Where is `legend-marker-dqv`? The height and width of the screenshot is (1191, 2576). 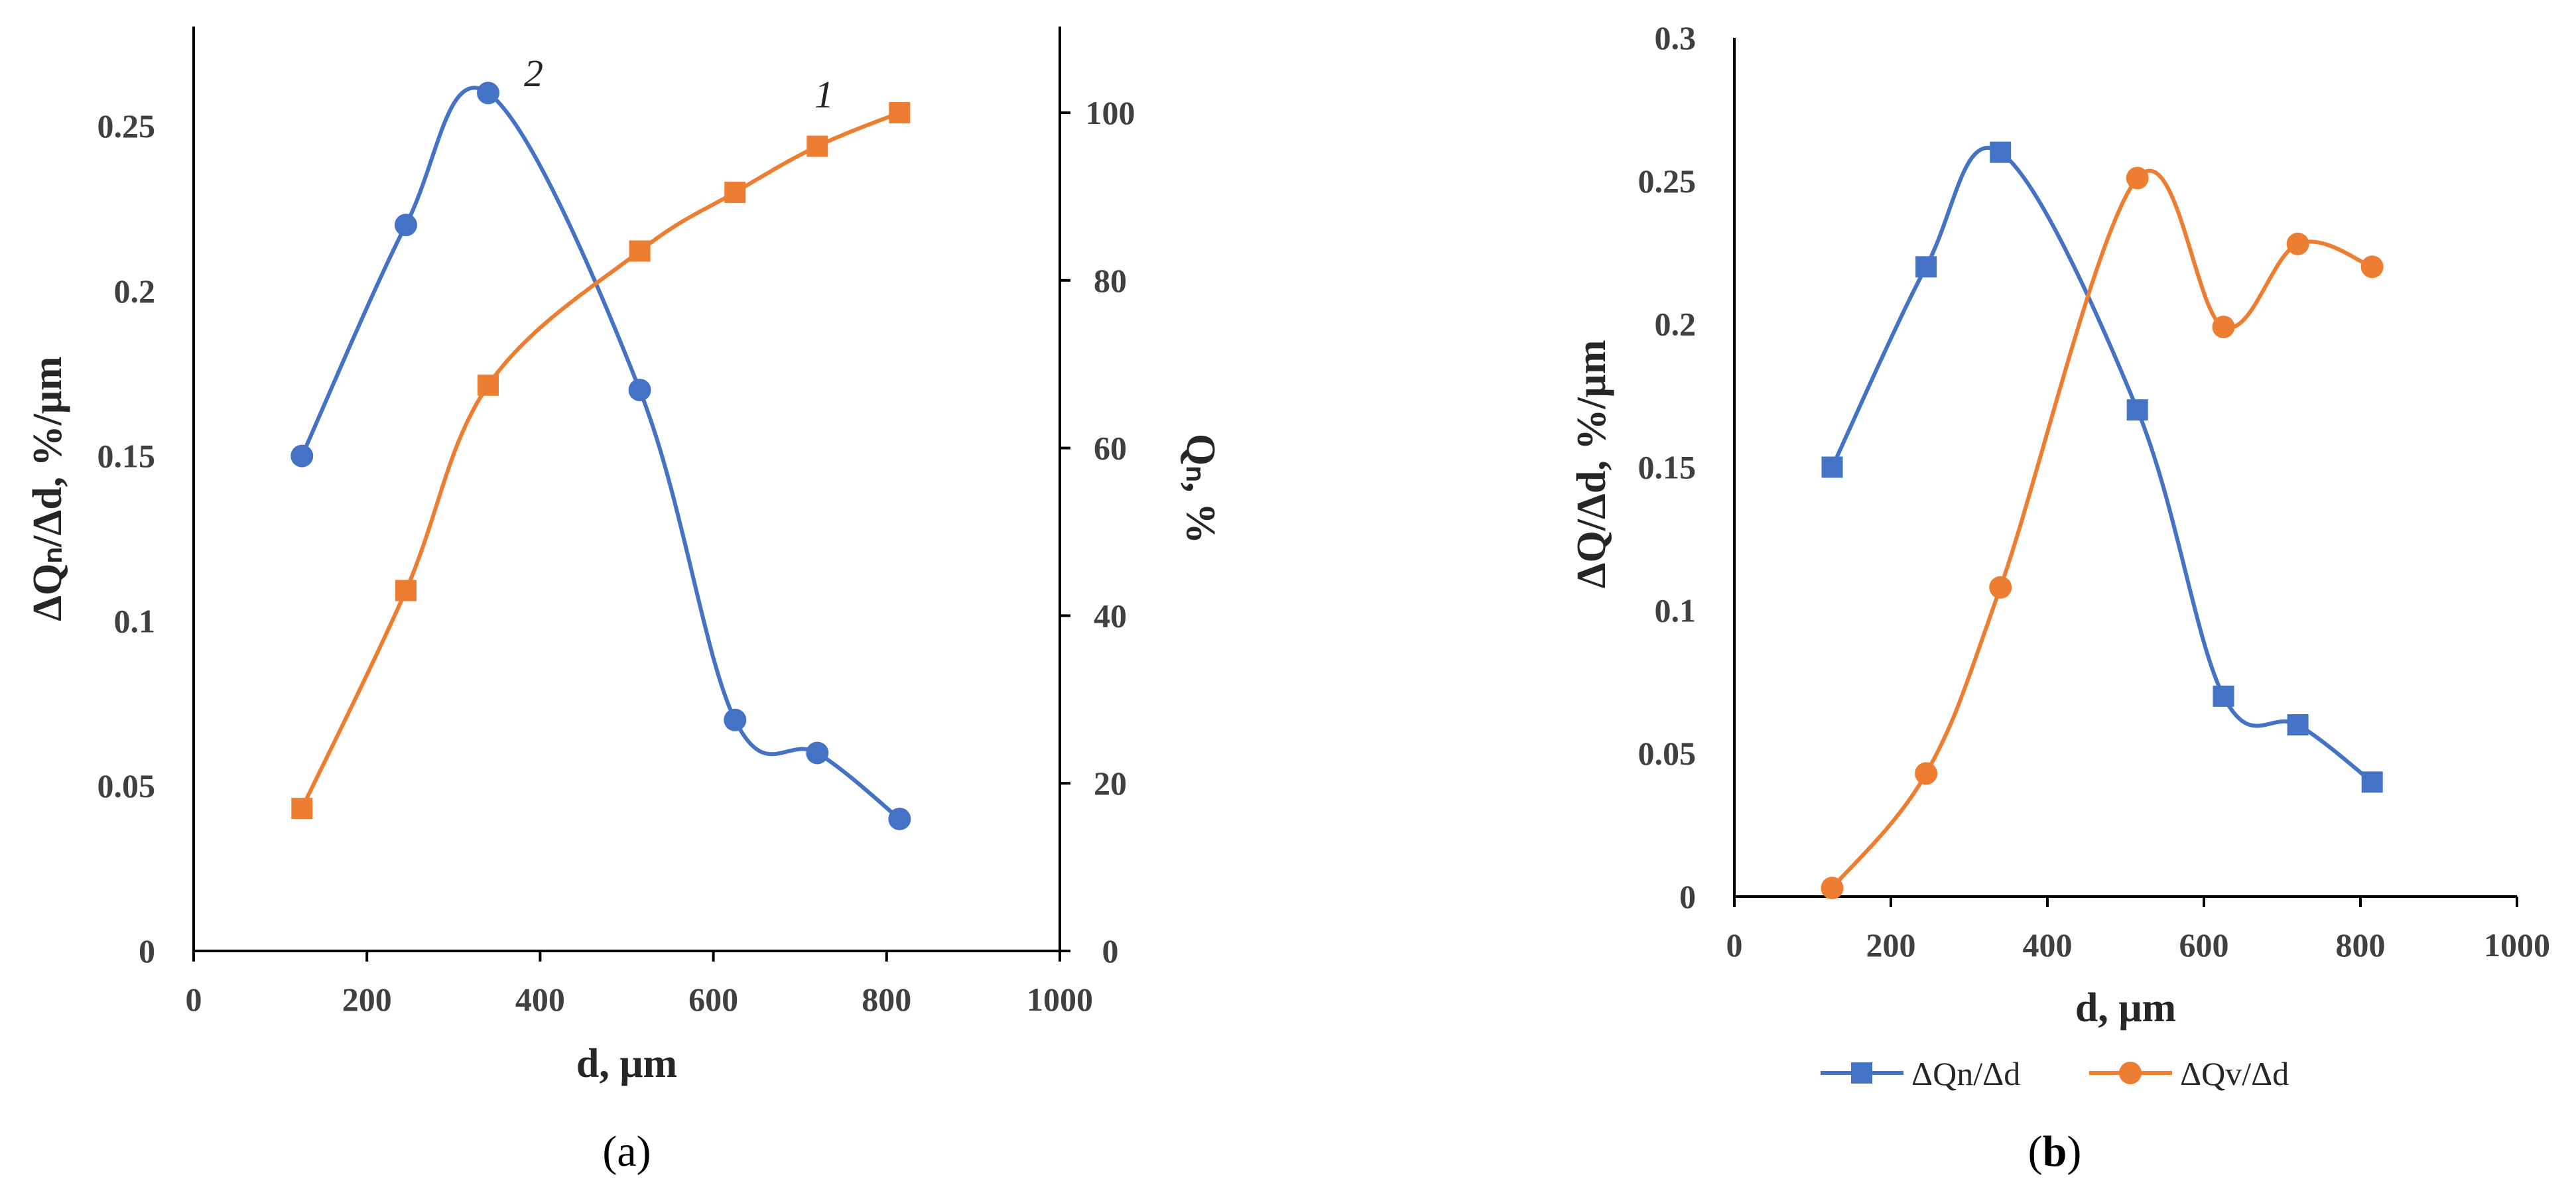 legend-marker-dqv is located at coordinates (2131, 1073).